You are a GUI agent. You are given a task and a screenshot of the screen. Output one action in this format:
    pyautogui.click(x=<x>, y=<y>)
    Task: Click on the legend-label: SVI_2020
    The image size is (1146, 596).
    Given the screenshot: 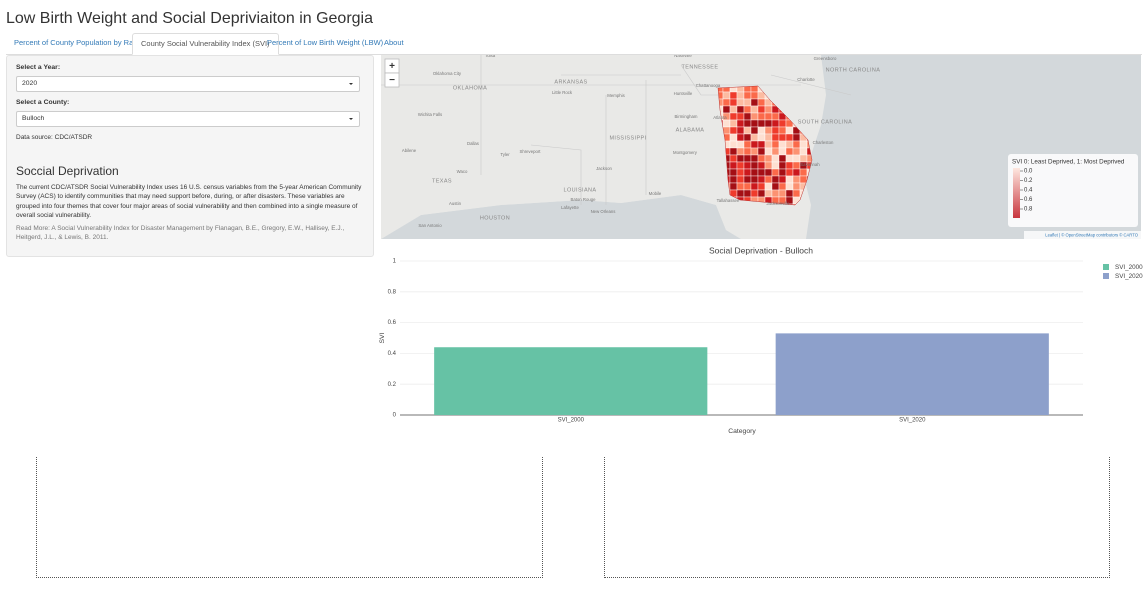 What is the action you would take?
    pyautogui.click(x=1129, y=276)
    